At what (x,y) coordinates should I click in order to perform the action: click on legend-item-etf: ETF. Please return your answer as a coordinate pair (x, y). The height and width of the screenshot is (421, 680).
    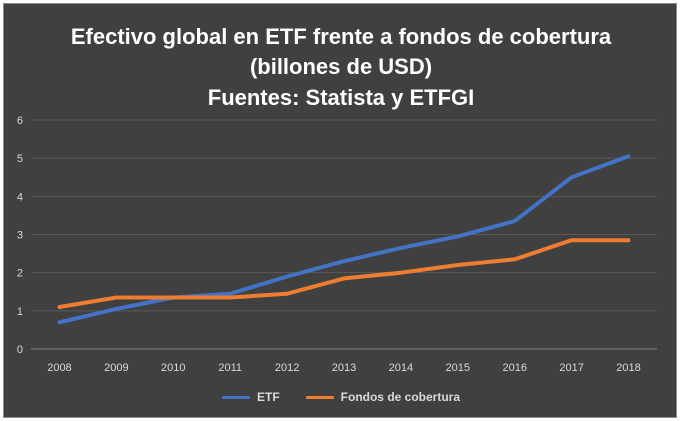
    Looking at the image, I should click on (250, 397).